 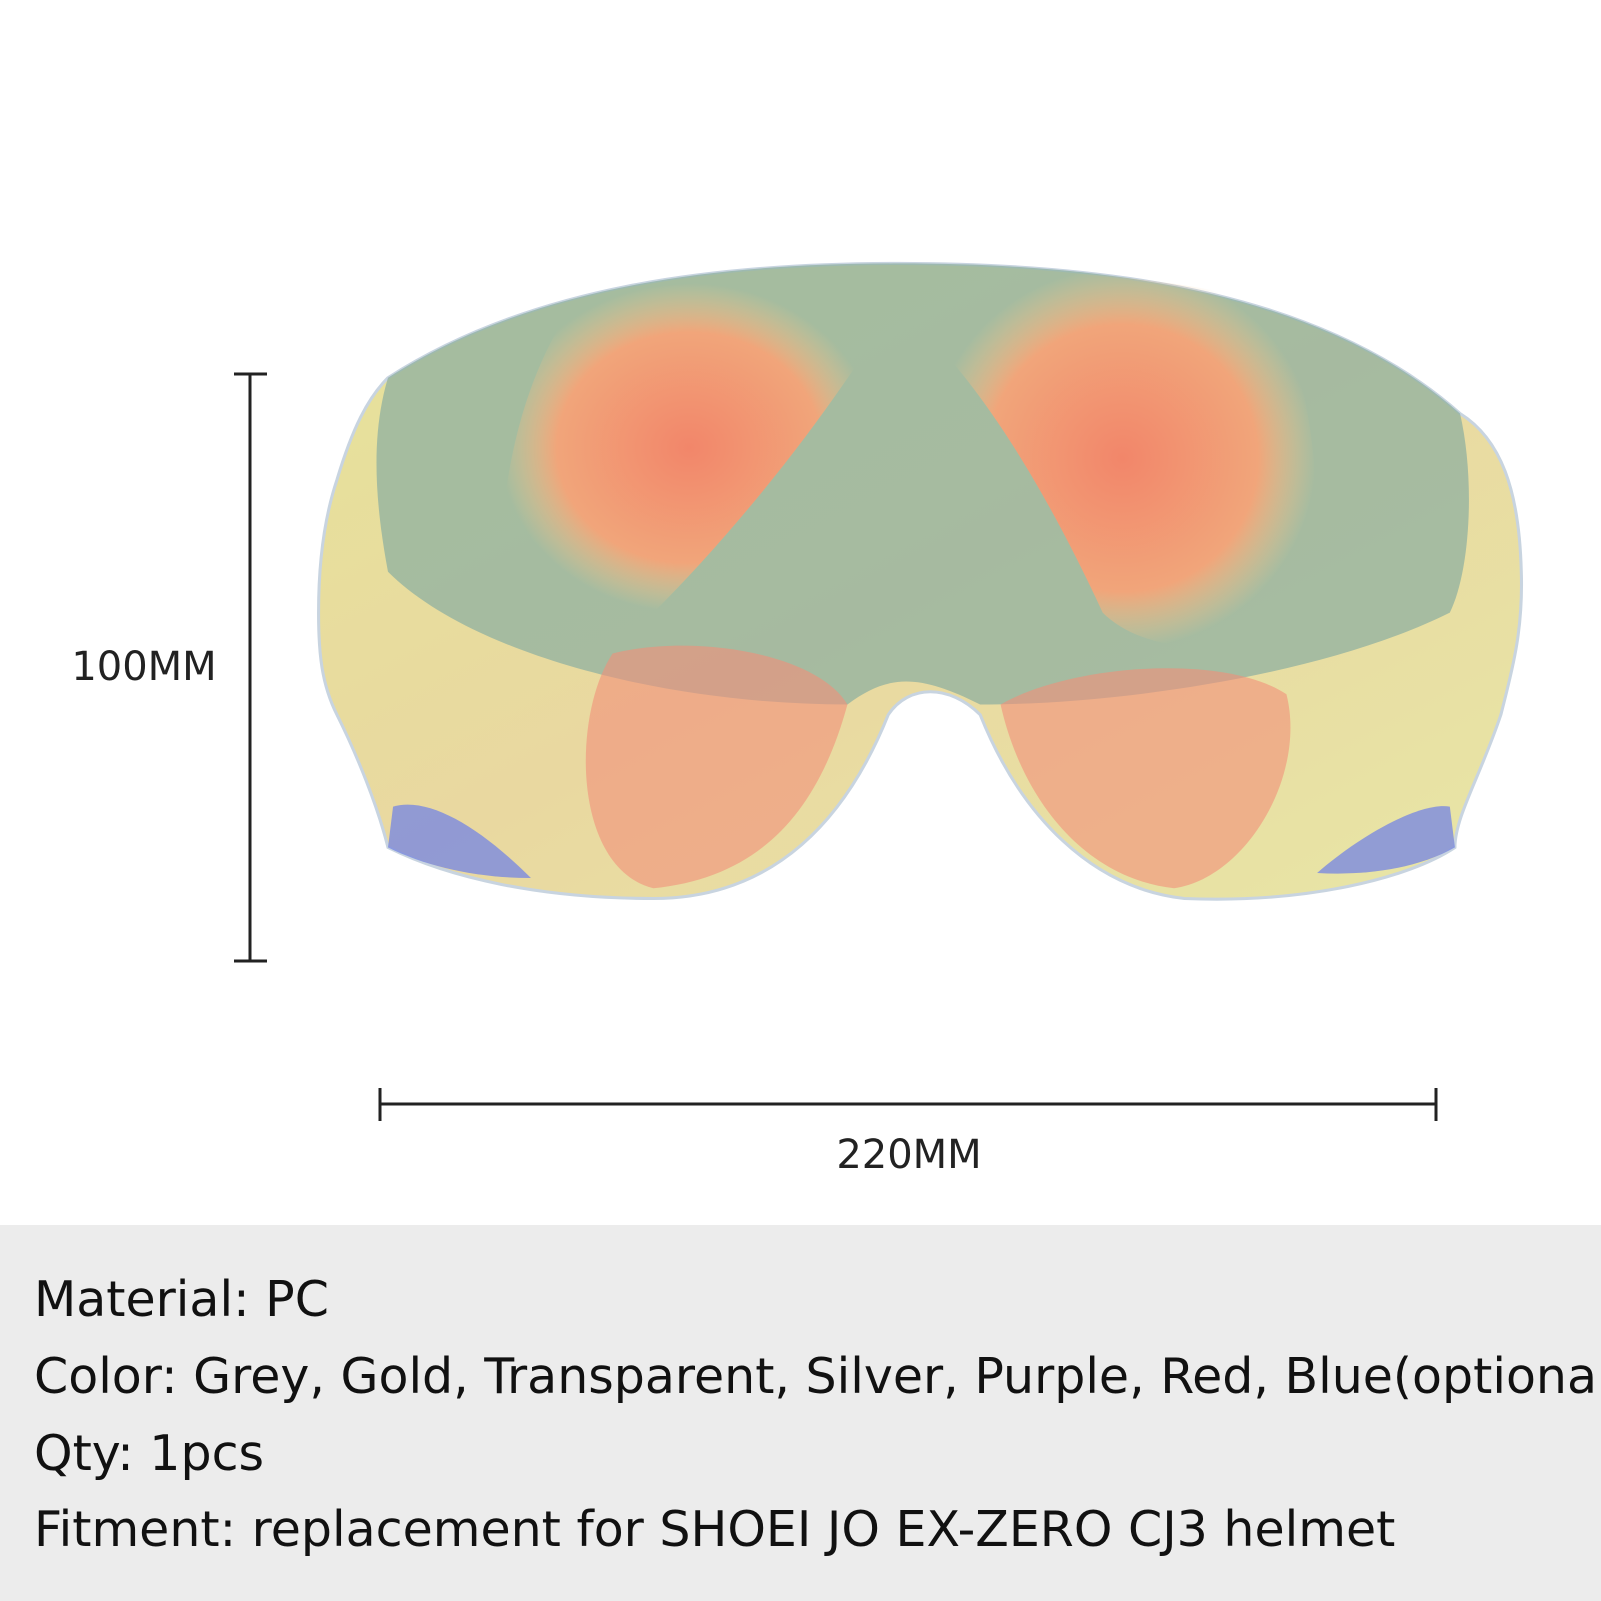 I want to click on spec-line: Qty: 1pcs, so click(x=149, y=1453).